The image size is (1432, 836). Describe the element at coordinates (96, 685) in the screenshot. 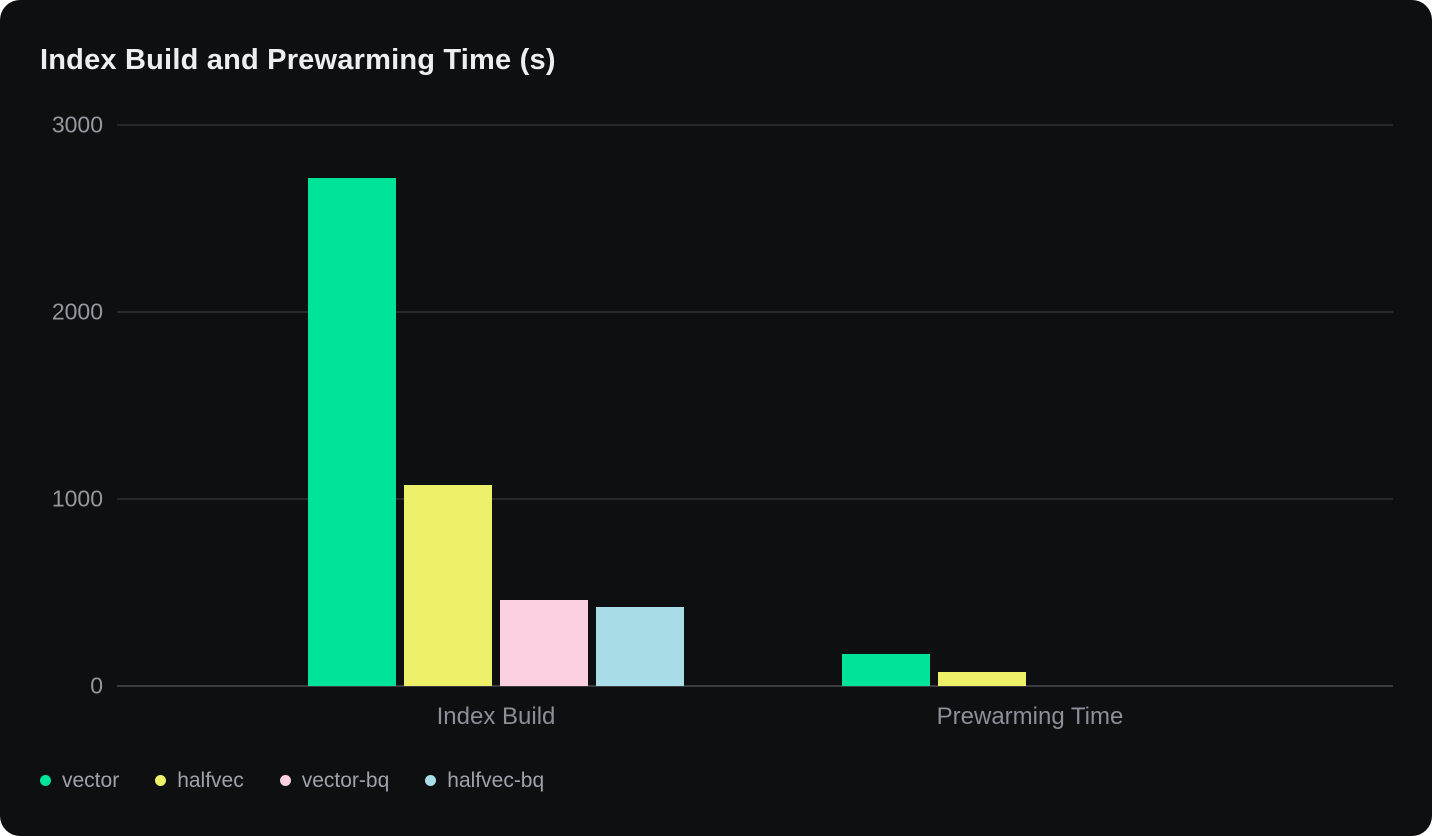

I see `y-tick-label-0: 0` at that location.